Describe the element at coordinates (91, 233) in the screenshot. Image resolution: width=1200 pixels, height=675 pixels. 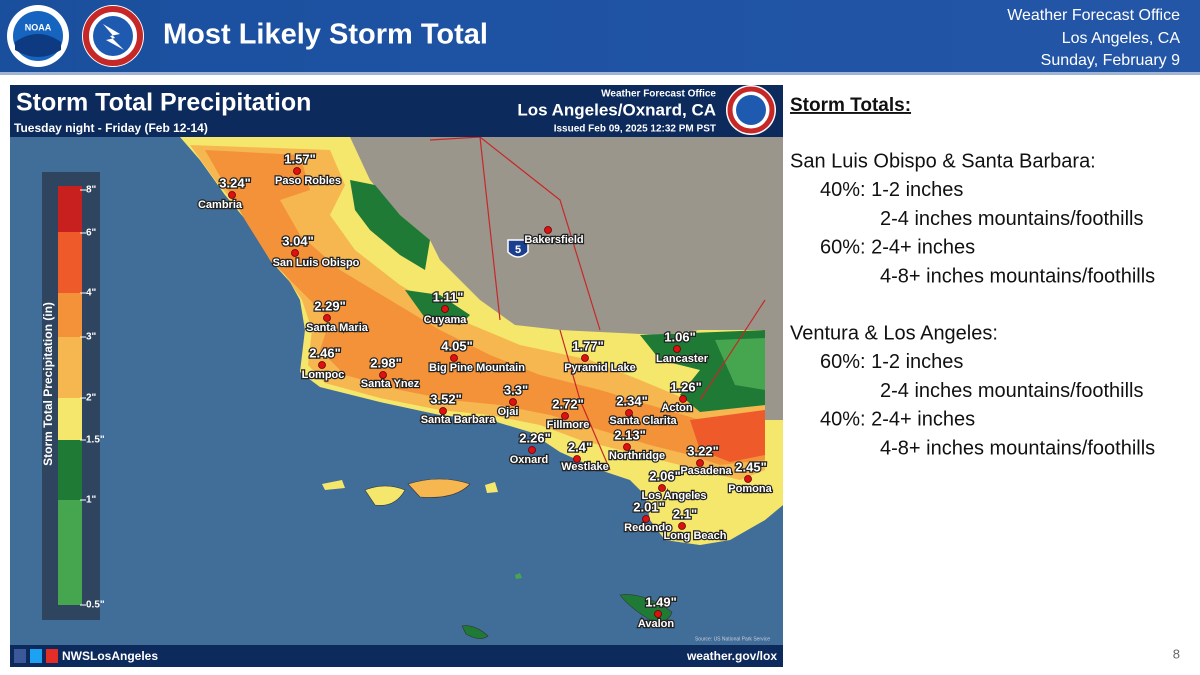
I see `legend-label: 6"` at that location.